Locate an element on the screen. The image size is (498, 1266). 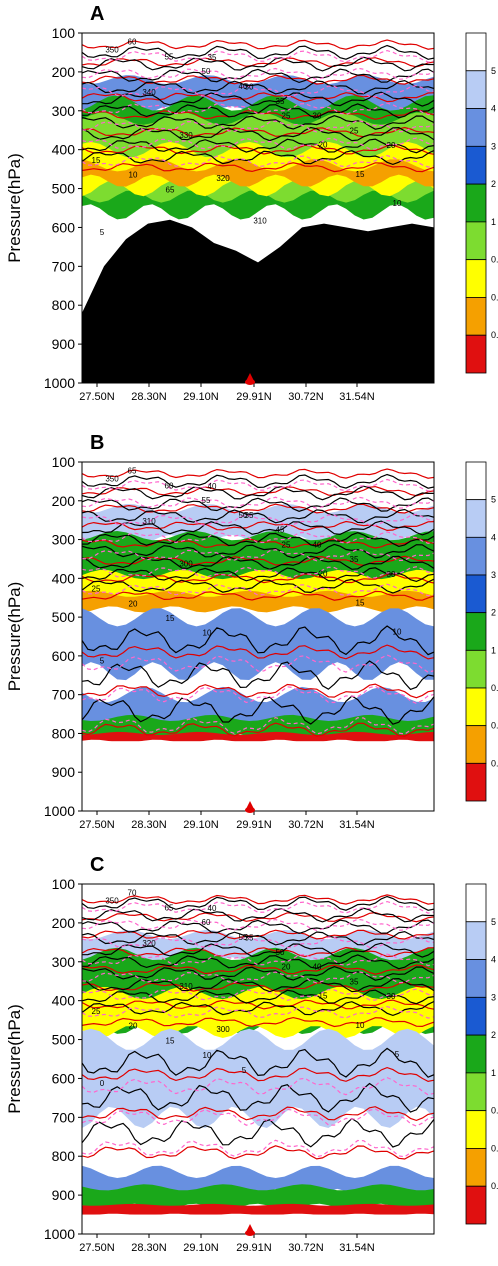
station-marker-base is located at coordinates (250, 1233).